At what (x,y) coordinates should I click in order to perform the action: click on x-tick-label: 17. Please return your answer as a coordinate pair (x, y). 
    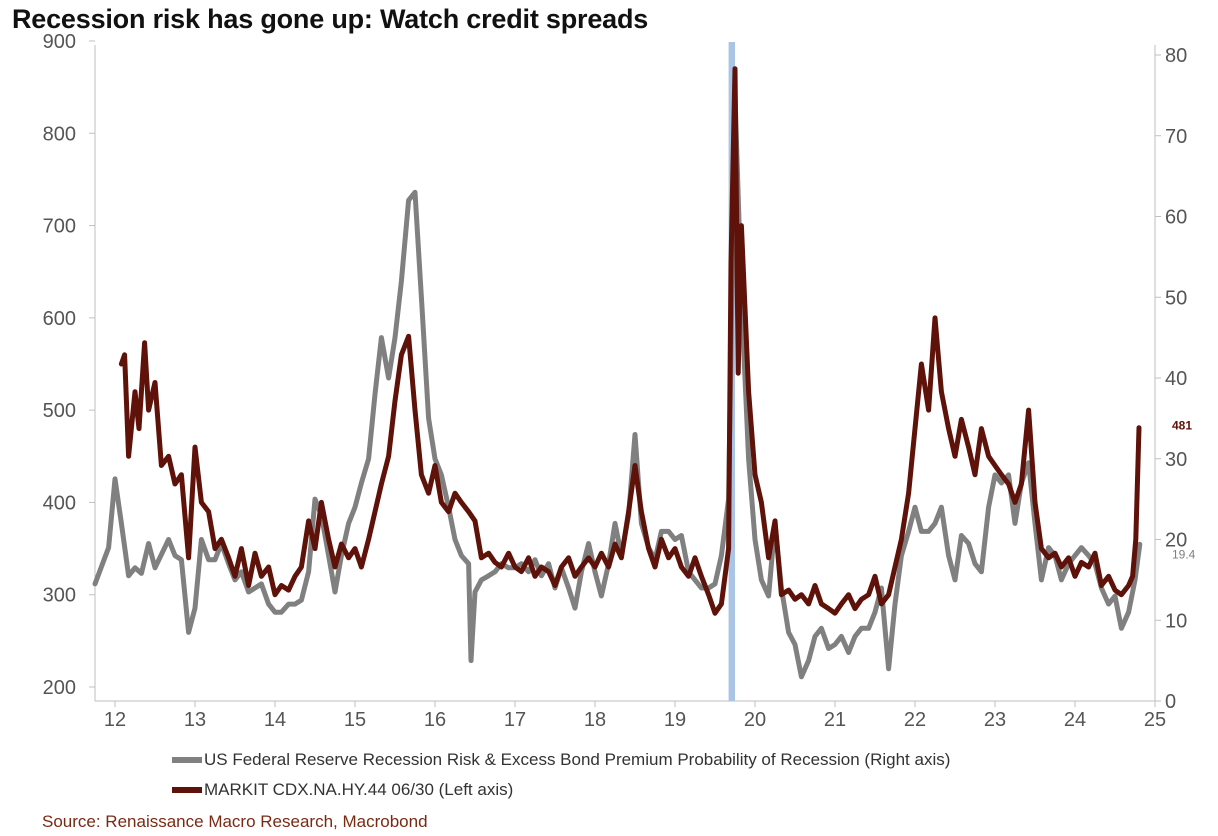
    Looking at the image, I should click on (515, 720).